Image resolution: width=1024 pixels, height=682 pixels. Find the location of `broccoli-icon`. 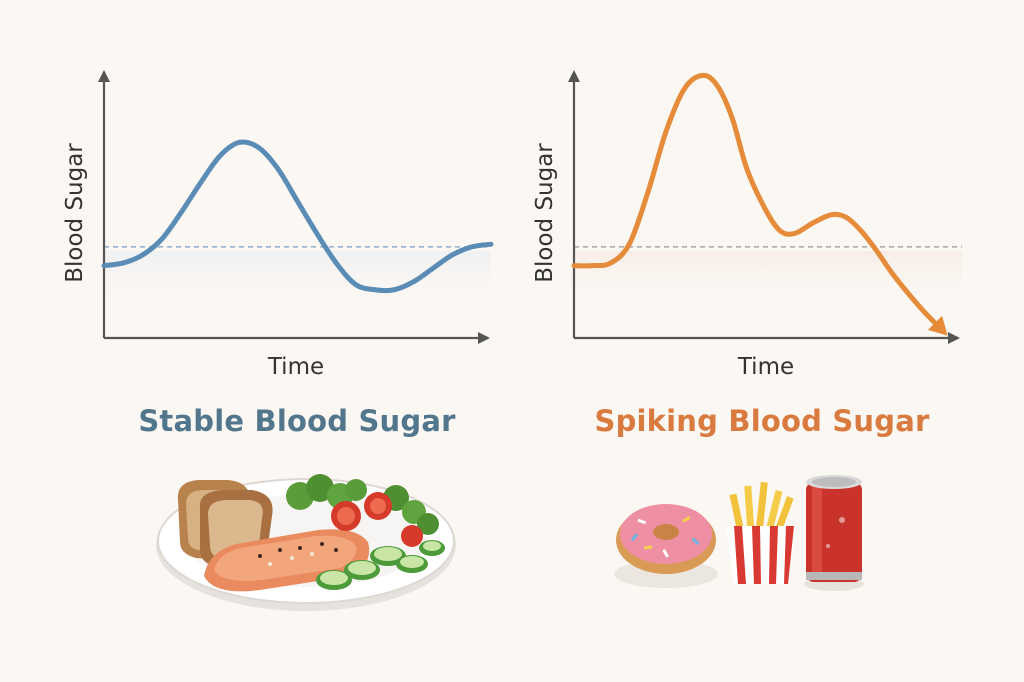

broccoli-icon is located at coordinates (362, 504).